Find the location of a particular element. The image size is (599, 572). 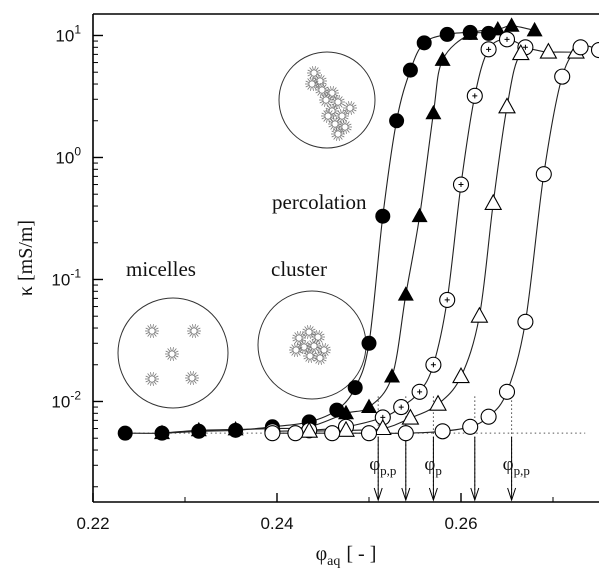

y-axis-title: κ [mS/m] is located at coordinates (26, 258).